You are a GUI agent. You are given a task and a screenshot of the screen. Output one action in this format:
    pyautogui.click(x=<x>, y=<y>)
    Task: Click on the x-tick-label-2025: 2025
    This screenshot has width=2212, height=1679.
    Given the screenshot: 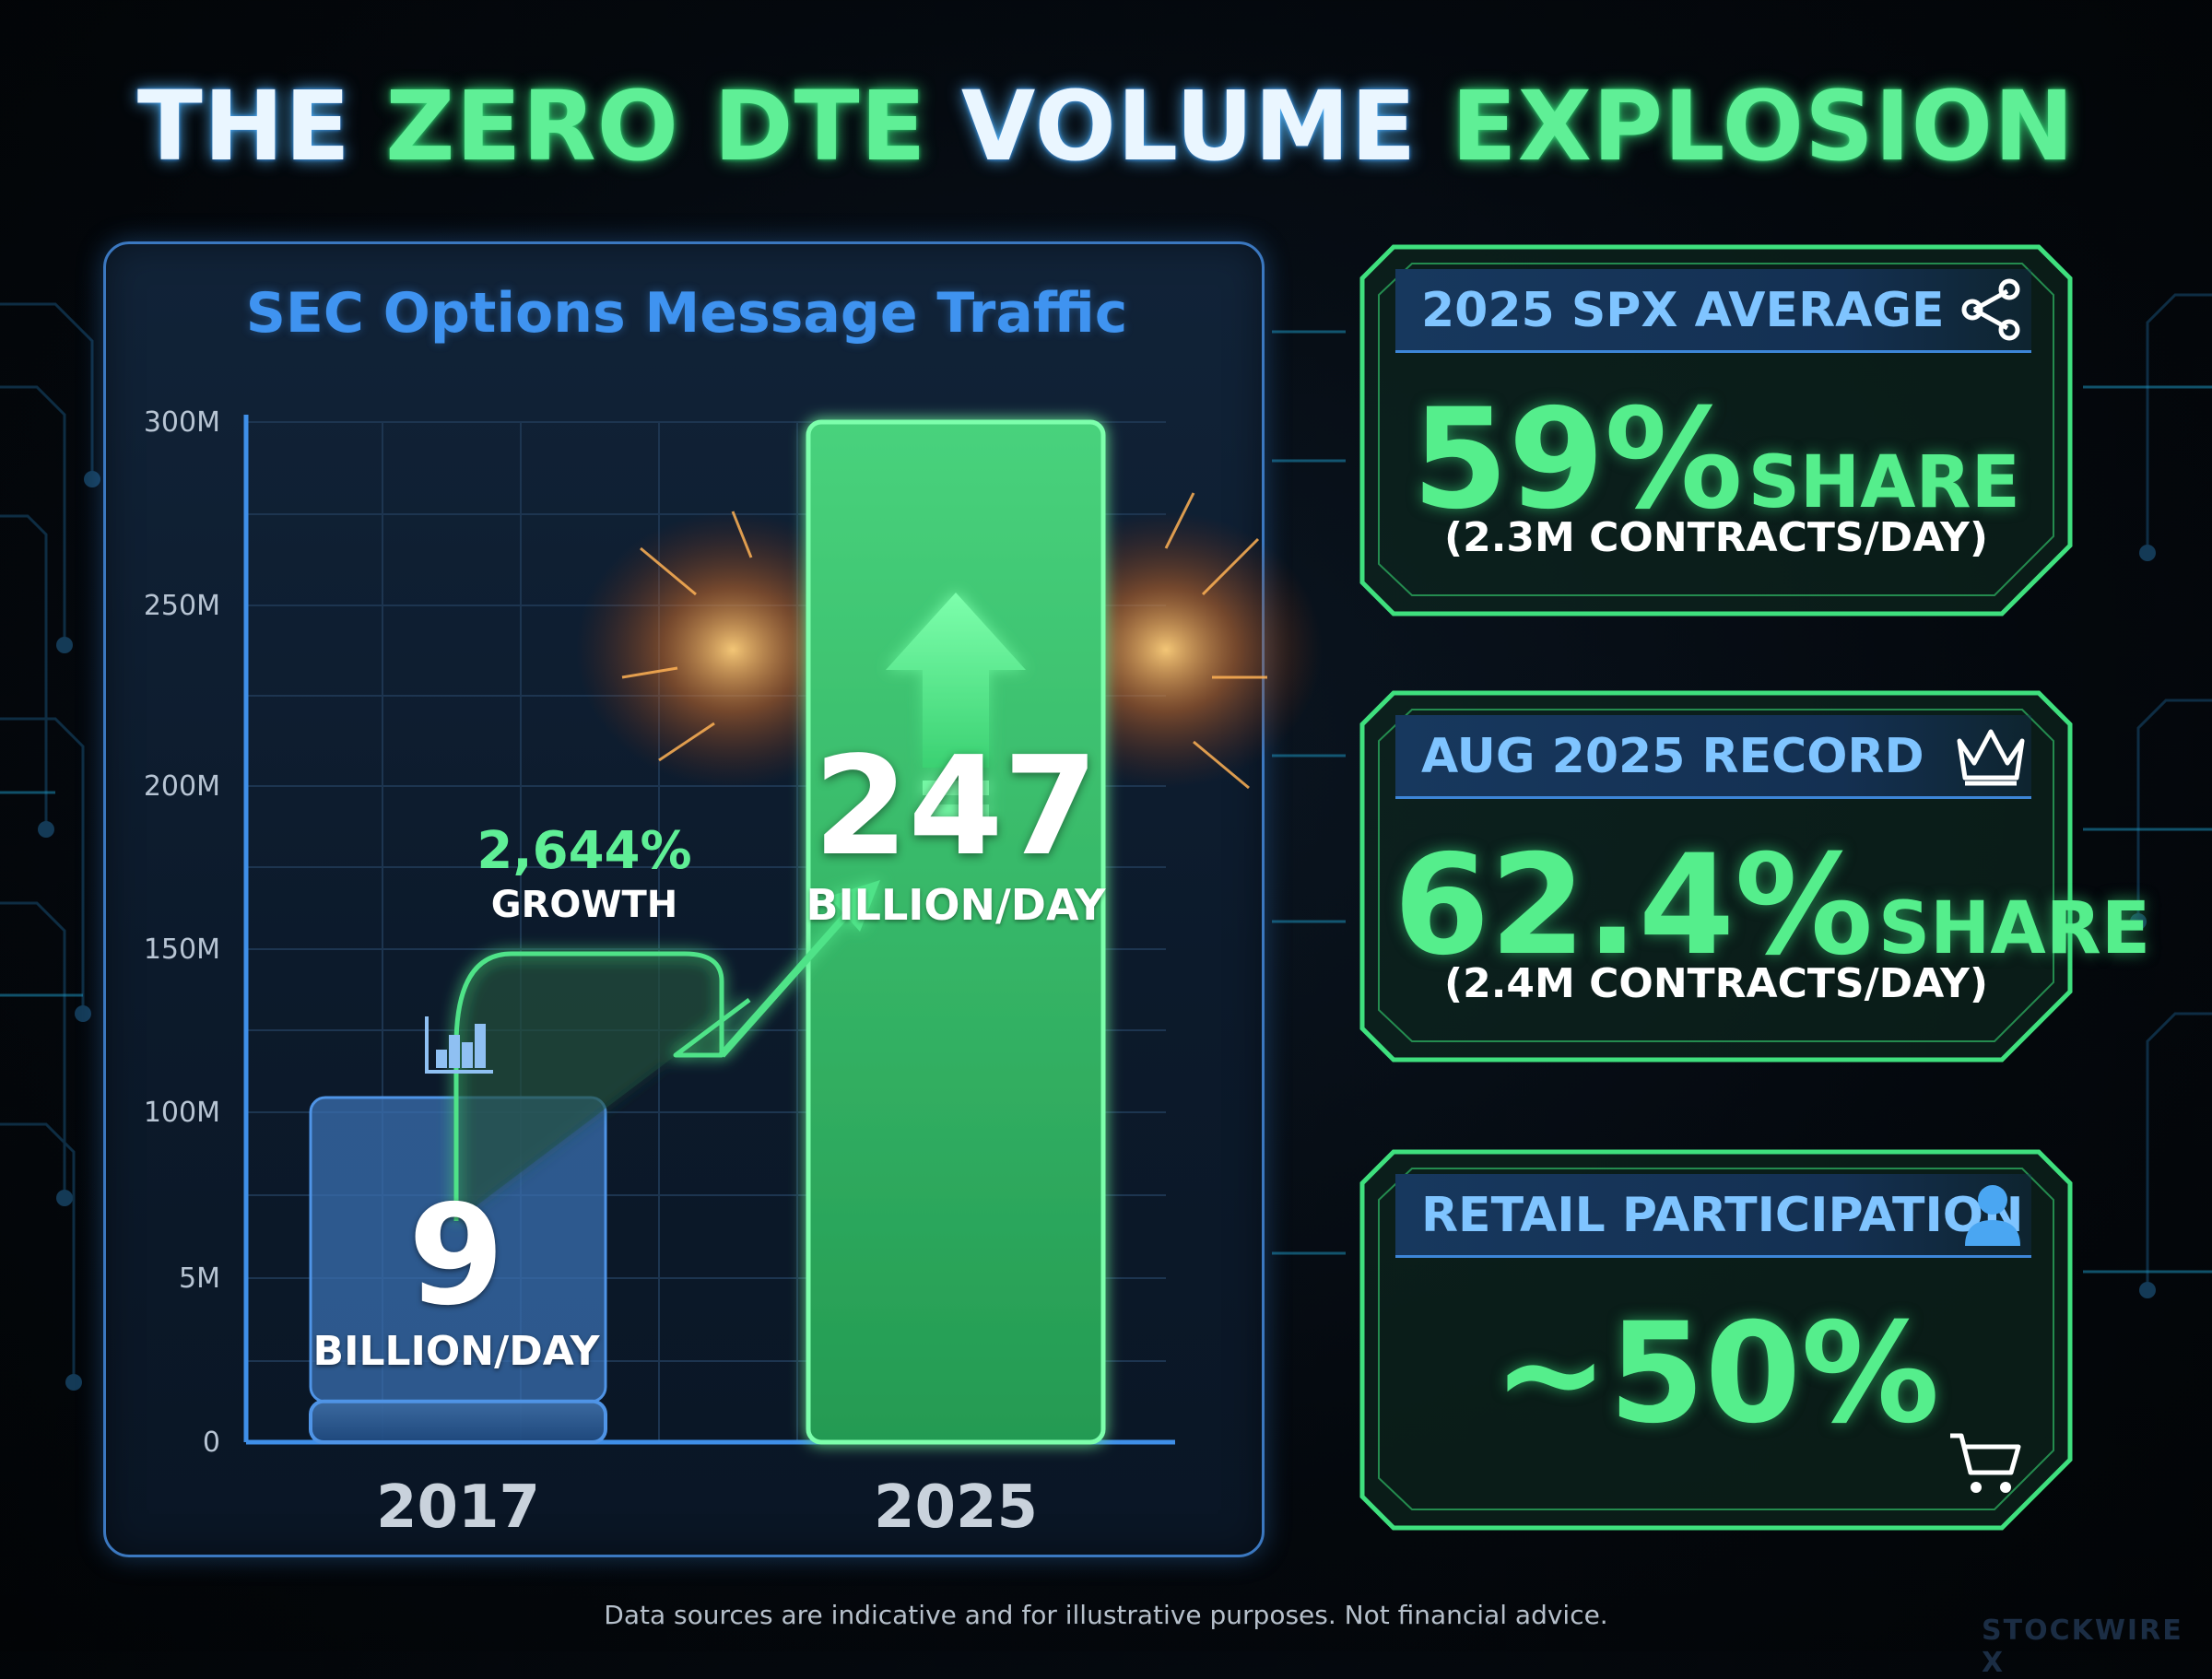 What is the action you would take?
    pyautogui.click(x=956, y=1508)
    